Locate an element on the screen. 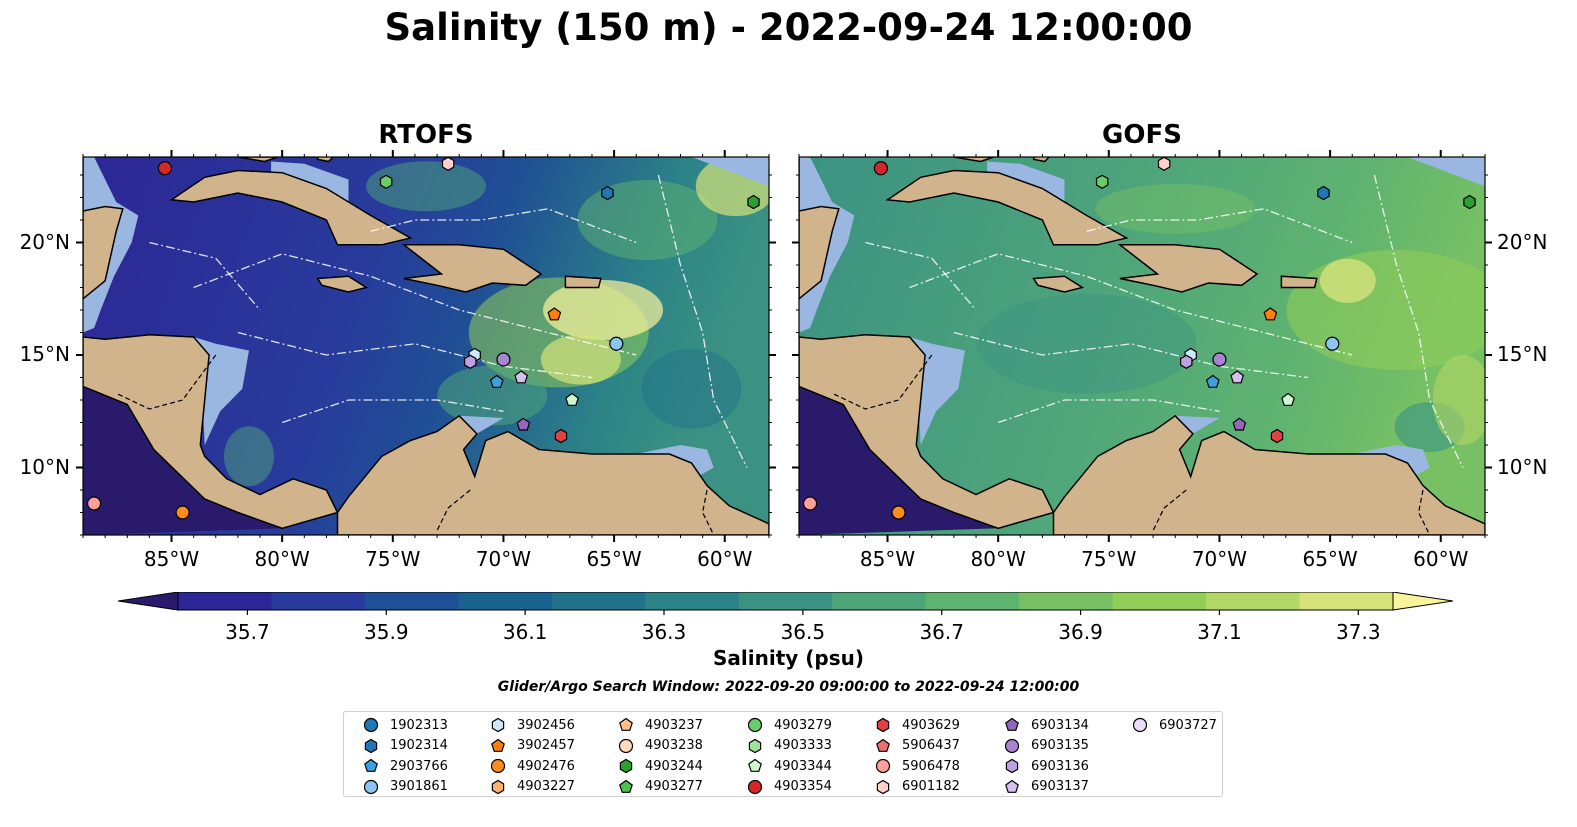 The width and height of the screenshot is (1577, 827). legend-label: 1902314 is located at coordinates (419, 745).